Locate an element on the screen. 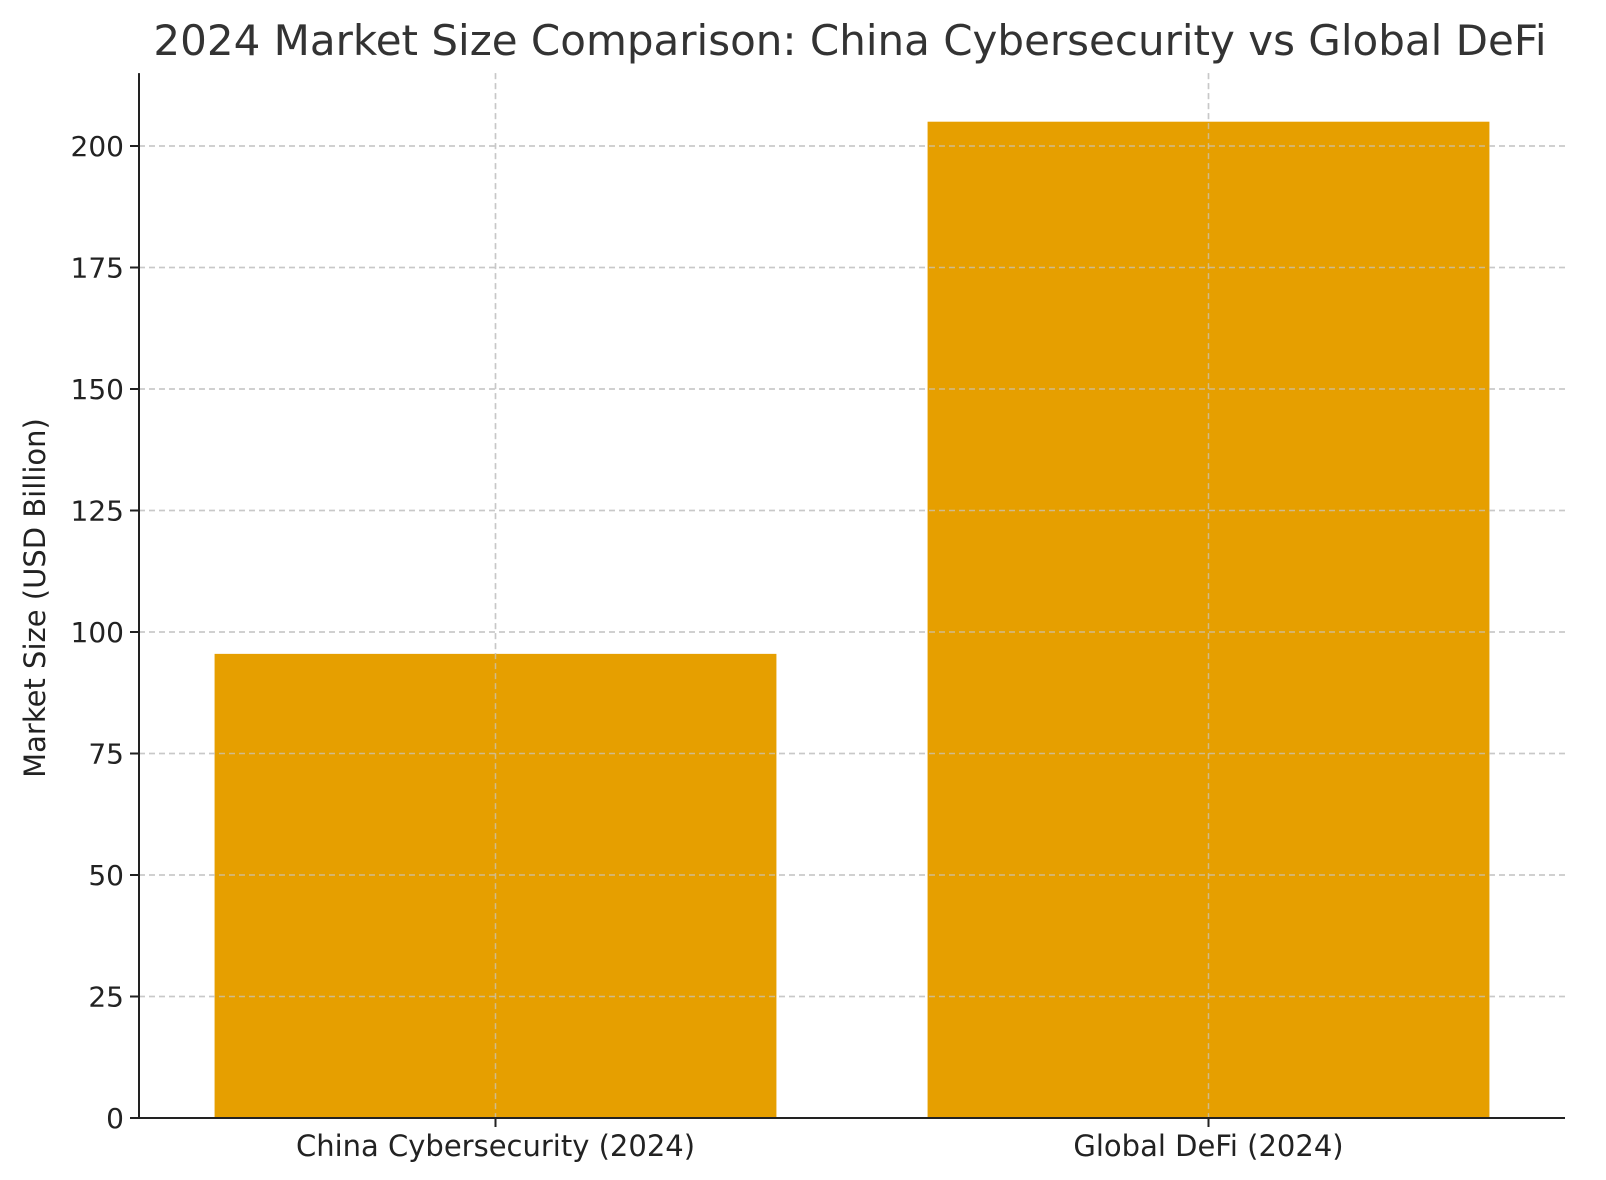 This screenshot has width=1606, height=1180. y-axis-label: Market Size (USD Billion) is located at coordinates (35, 598).